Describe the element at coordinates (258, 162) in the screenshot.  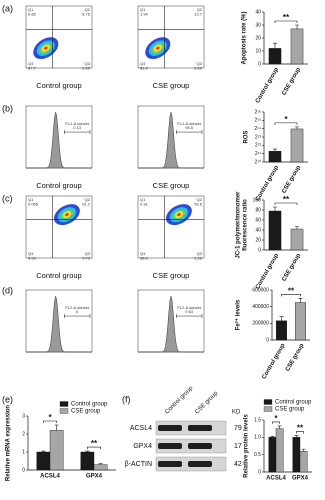
I see `y-tick-label: 2¹⁰` at that location.